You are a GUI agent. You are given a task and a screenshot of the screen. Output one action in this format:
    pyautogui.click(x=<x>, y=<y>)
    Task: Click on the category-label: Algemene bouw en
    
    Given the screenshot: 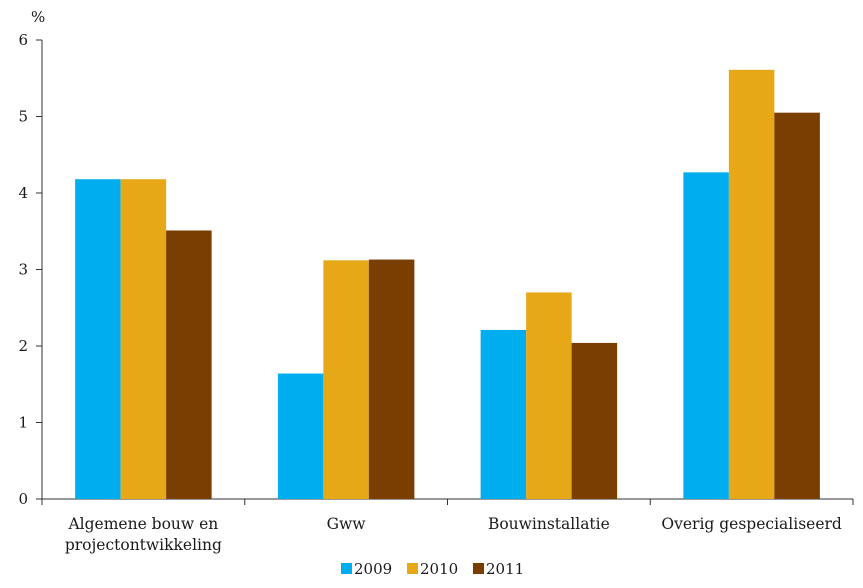 What is the action you would take?
    pyautogui.click(x=142, y=524)
    